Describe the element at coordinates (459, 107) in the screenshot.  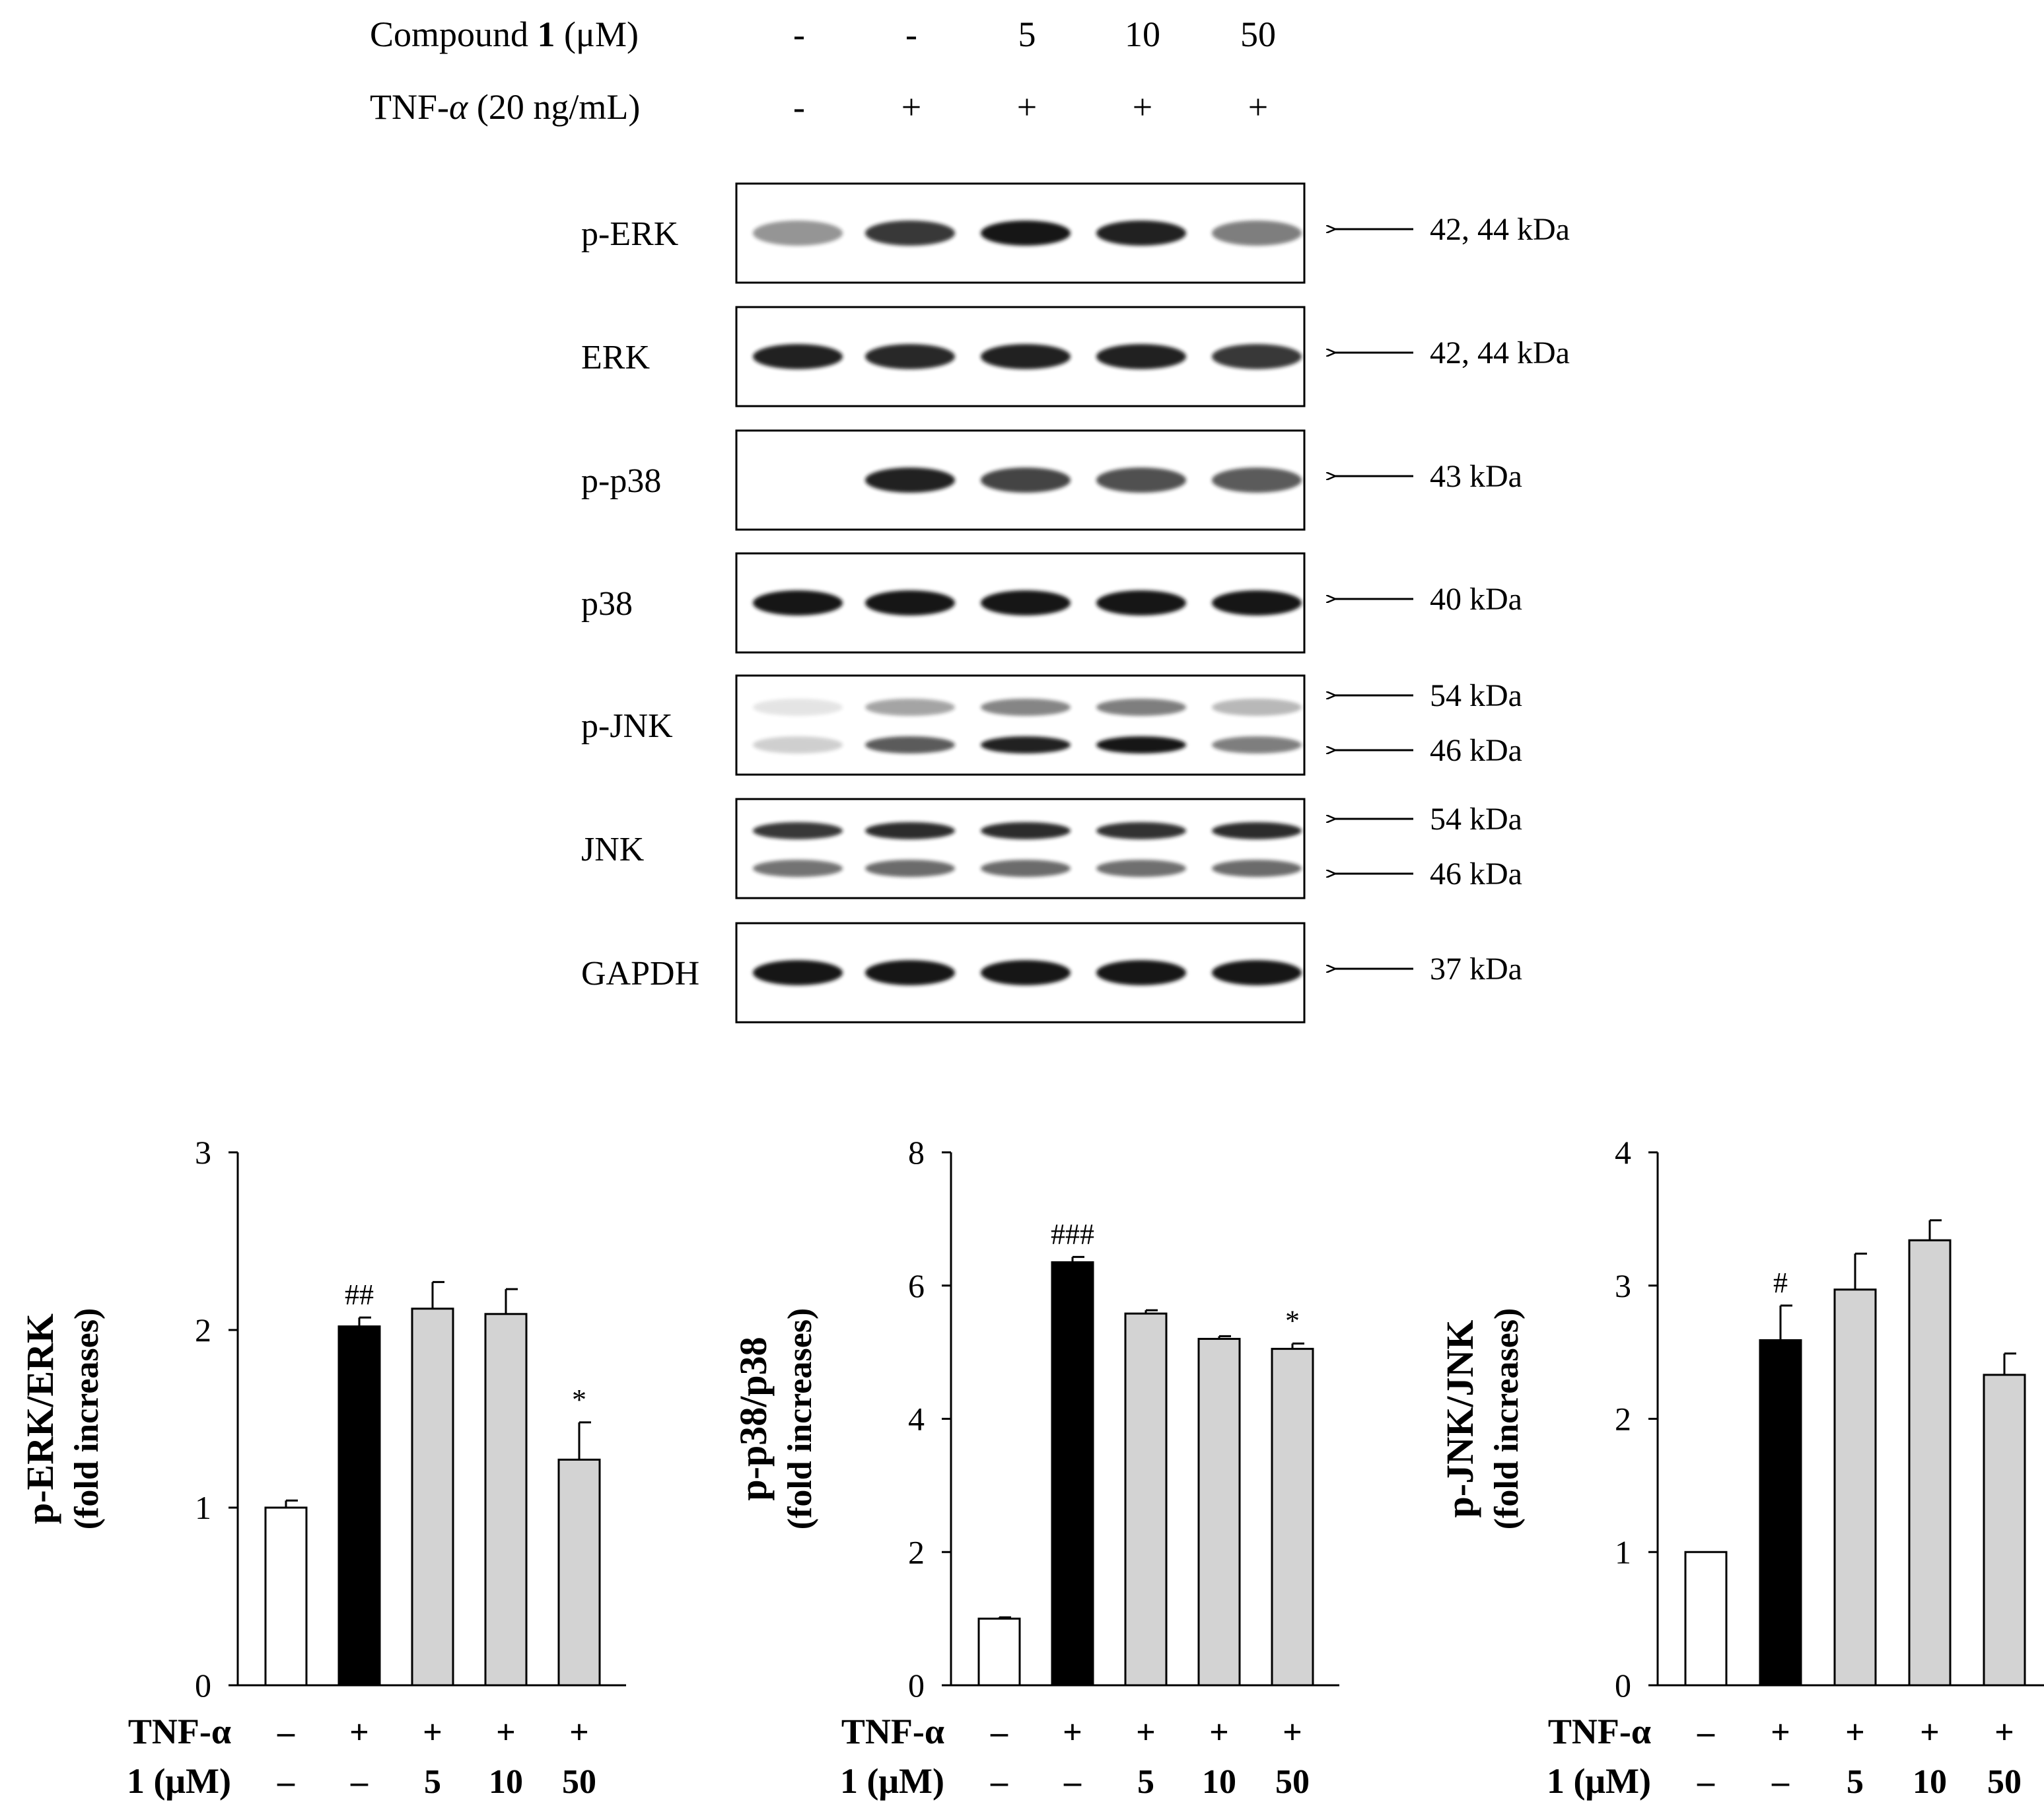
I see `header-label-part: α` at that location.